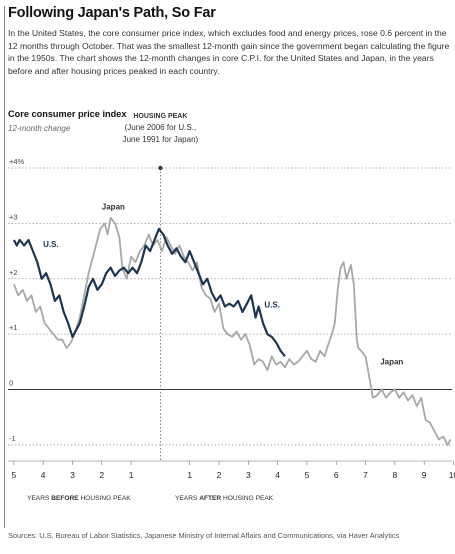  What do you see at coordinates (224, 498) in the screenshot?
I see `x-caption-after: YEARS AFTER HOUSING PEAK` at bounding box center [224, 498].